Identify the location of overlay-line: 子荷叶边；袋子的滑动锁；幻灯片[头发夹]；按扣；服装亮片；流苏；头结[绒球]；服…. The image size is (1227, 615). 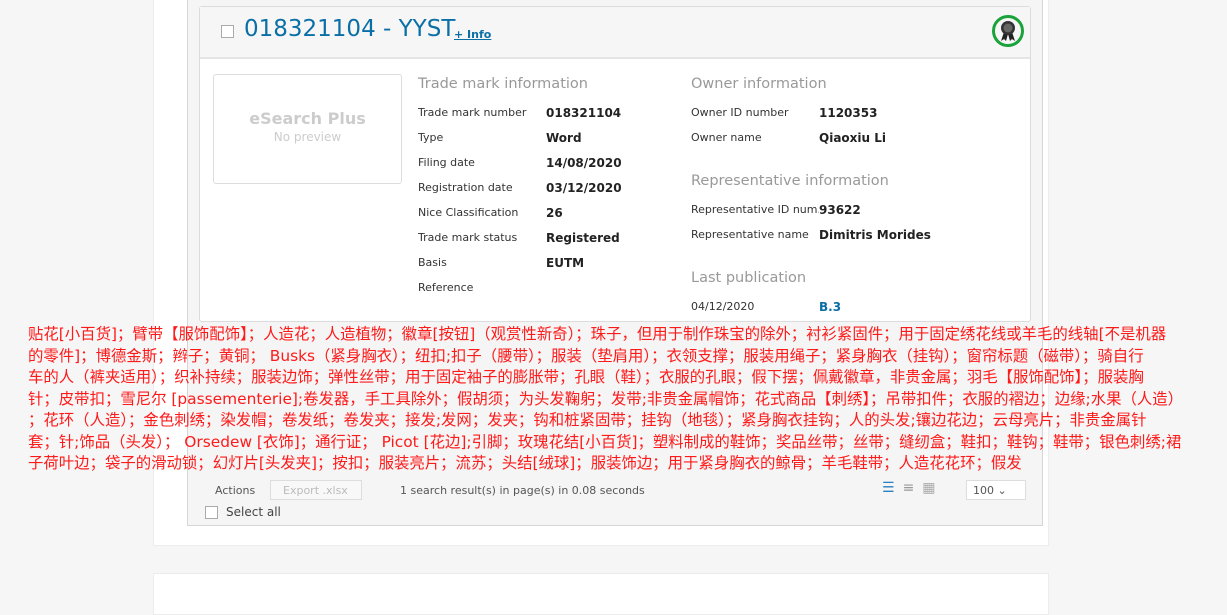
(525, 463).